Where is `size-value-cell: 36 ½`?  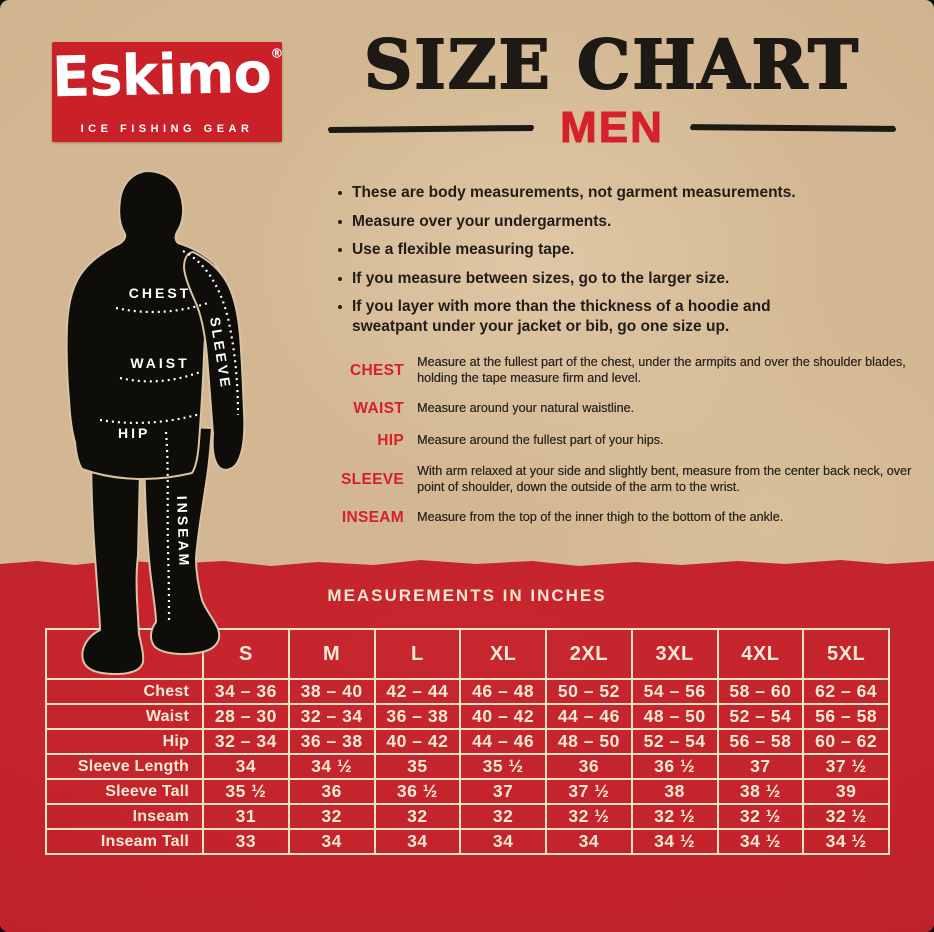
size-value-cell: 36 ½ is located at coordinates (417, 791).